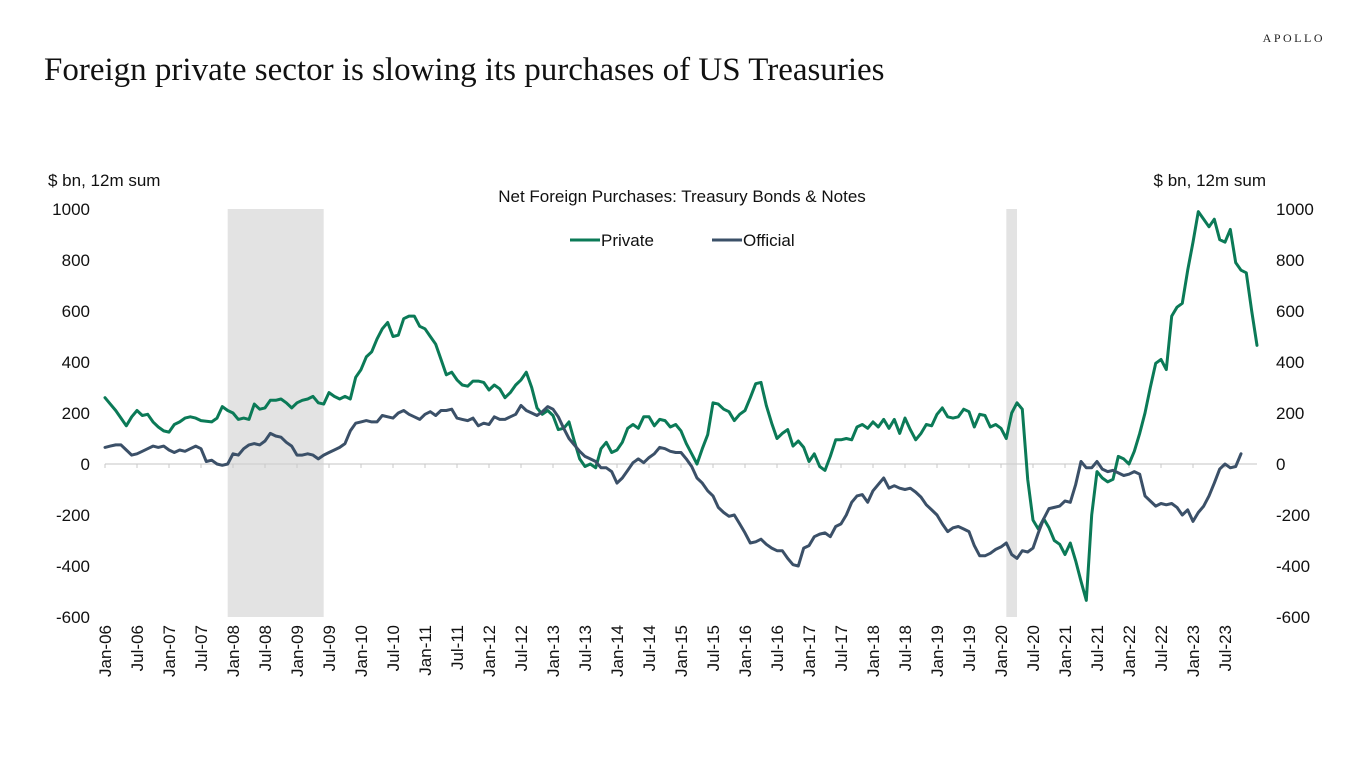  Describe the element at coordinates (745, 651) in the screenshot. I see `x-tick-label: Jan-16` at that location.